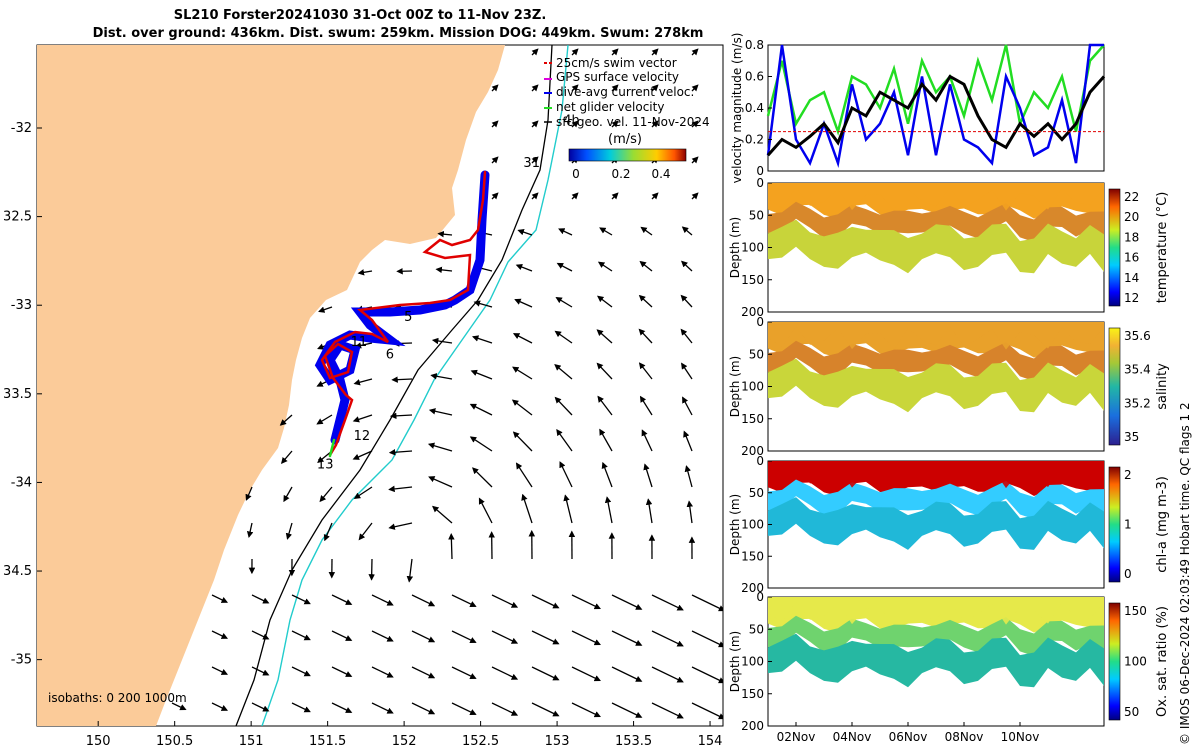  I want to click on temperature-ytick-4: 200, so click(752, 312).